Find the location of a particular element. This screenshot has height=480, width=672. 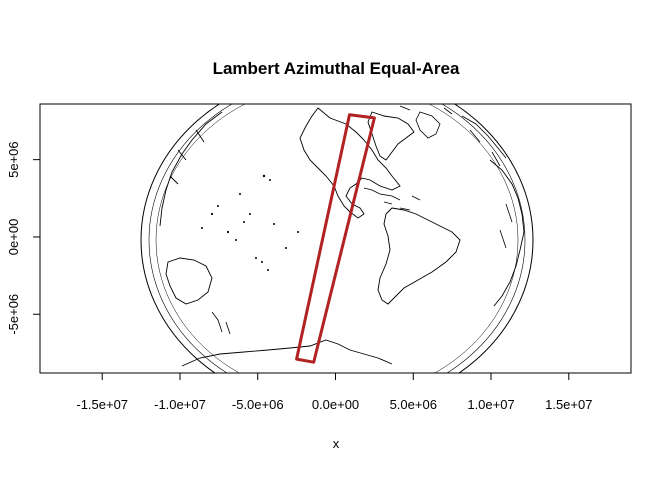

coastline-north-america-east is located at coordinates (391, 136).